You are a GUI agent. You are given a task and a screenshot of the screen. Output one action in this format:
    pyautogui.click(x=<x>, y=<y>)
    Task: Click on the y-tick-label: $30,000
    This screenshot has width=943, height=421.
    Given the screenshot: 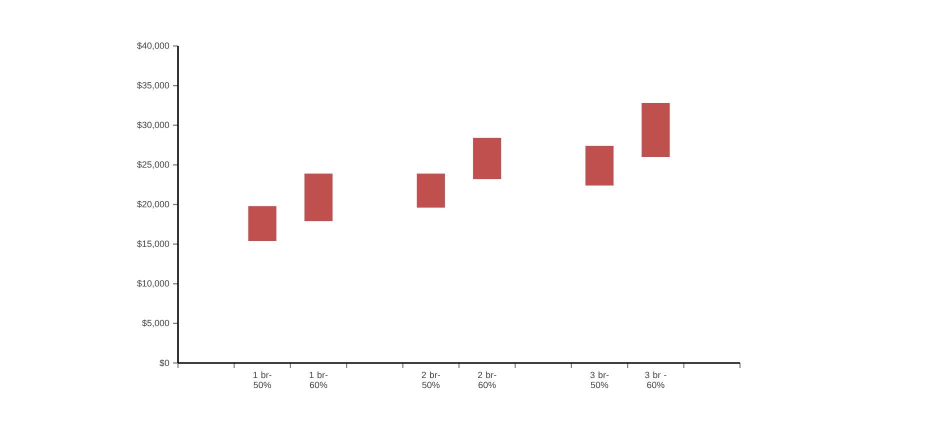 What is the action you would take?
    pyautogui.click(x=153, y=125)
    